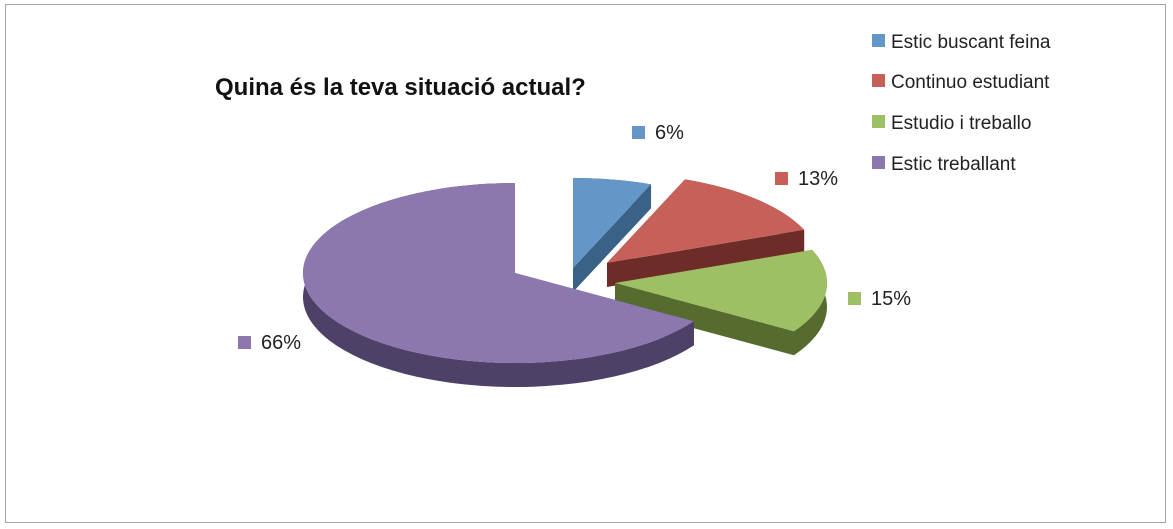  Describe the element at coordinates (953, 164) in the screenshot. I see `legend-label-estic-treballant: Estic treballant` at that location.